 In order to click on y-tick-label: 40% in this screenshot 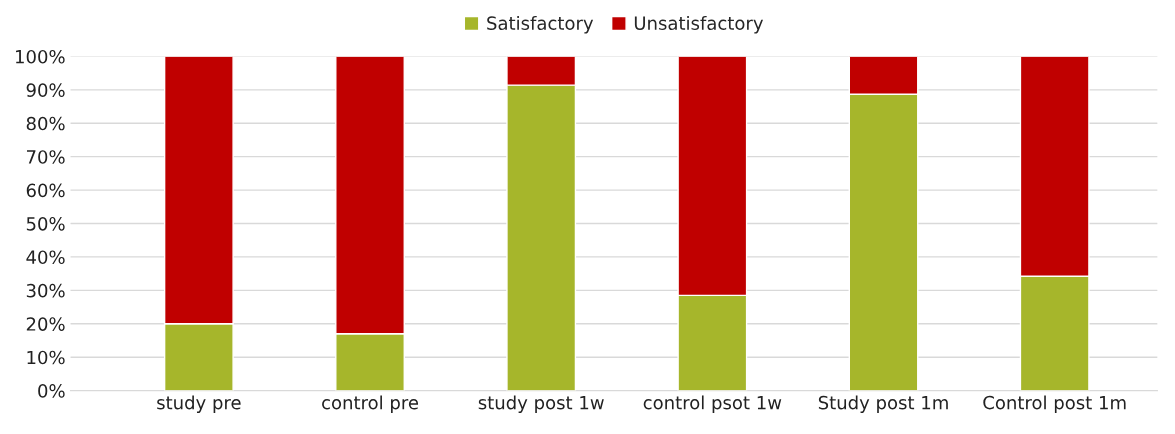, I will do `click(45, 257)`.